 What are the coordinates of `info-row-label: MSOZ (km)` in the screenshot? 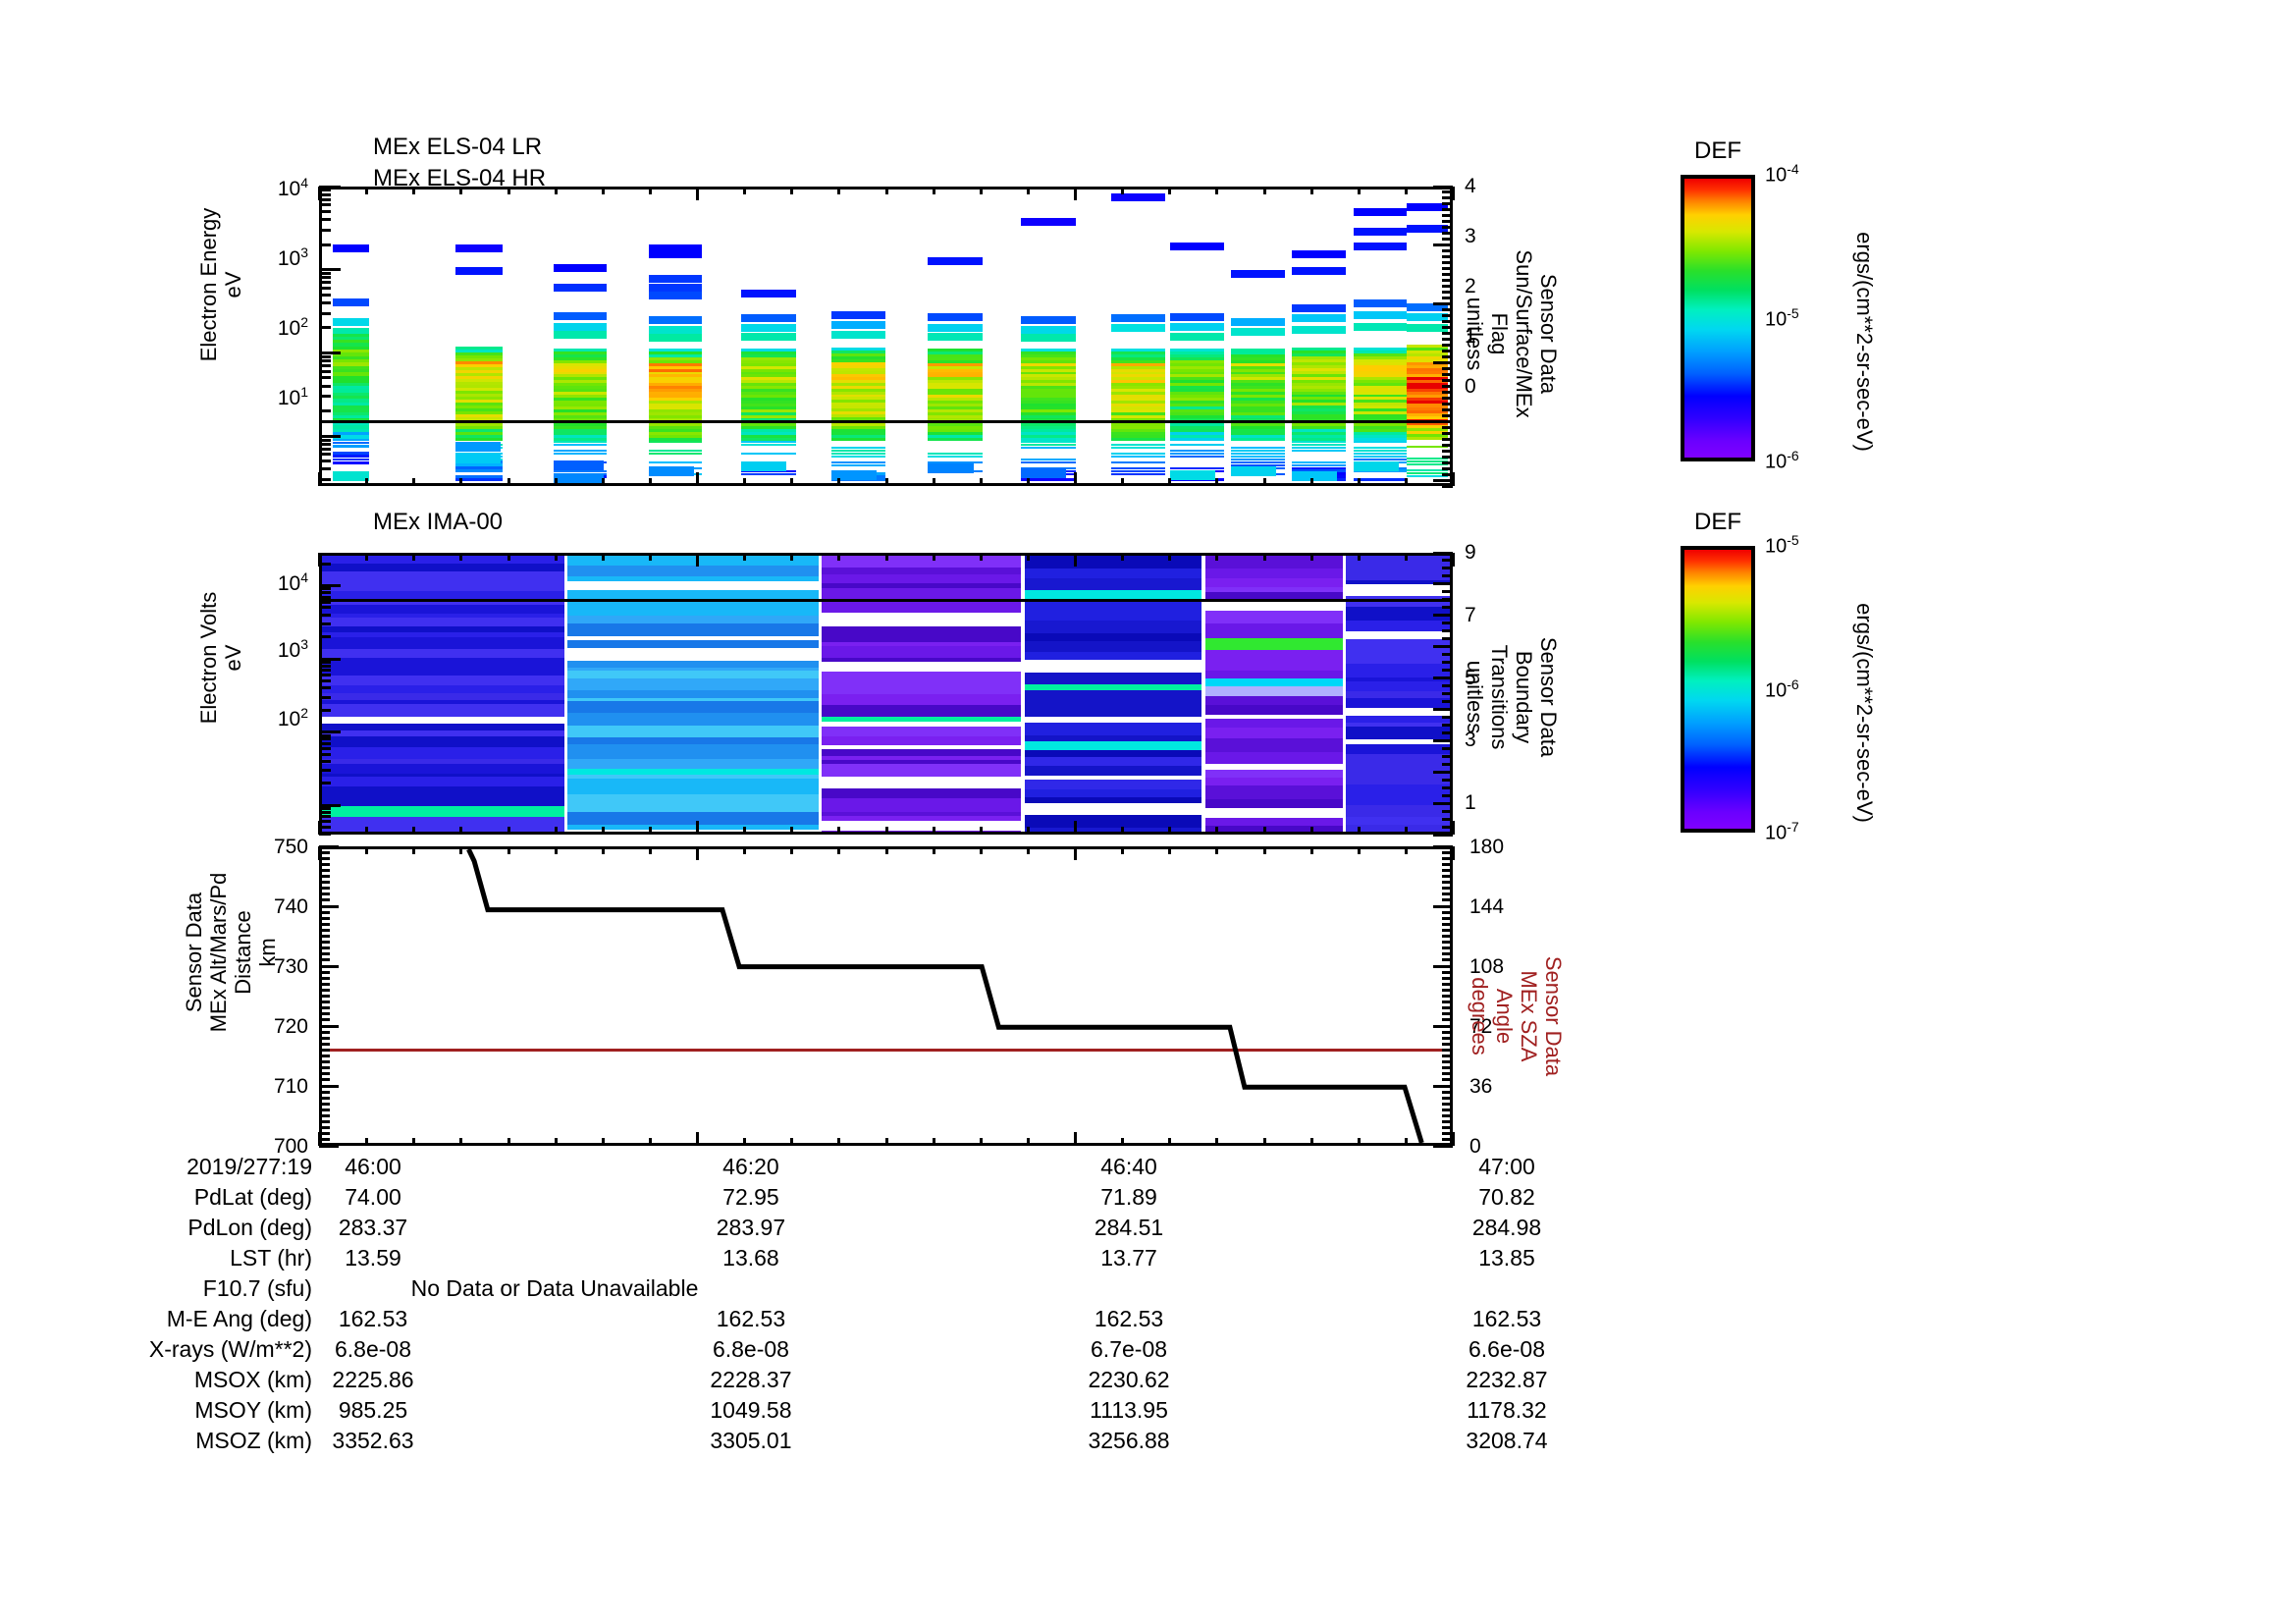 It's located at (253, 1440).